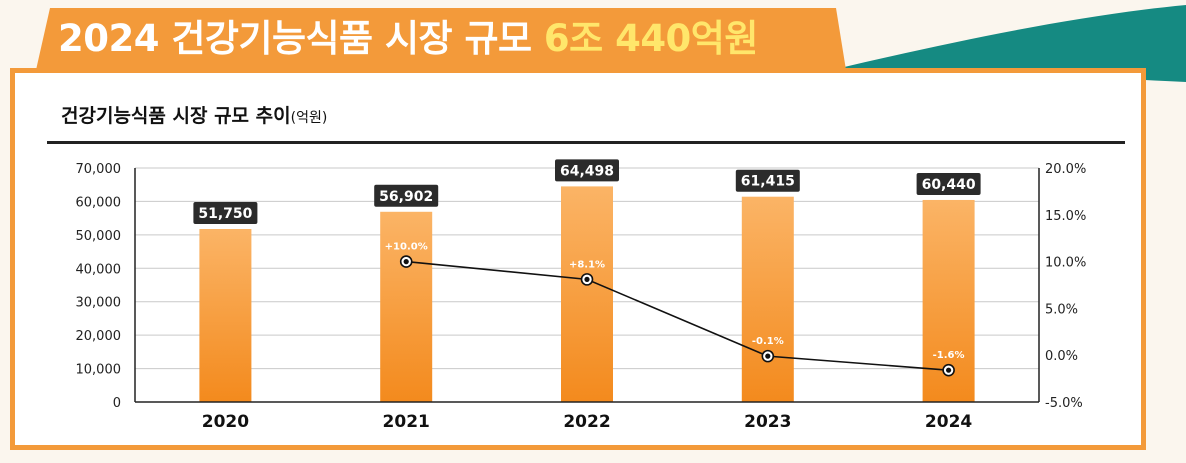 This screenshot has height=463, width=1186. Describe the element at coordinates (176, 116) in the screenshot. I see `chart-heading-text: 건강기능식품 시장 규모 추이` at that location.